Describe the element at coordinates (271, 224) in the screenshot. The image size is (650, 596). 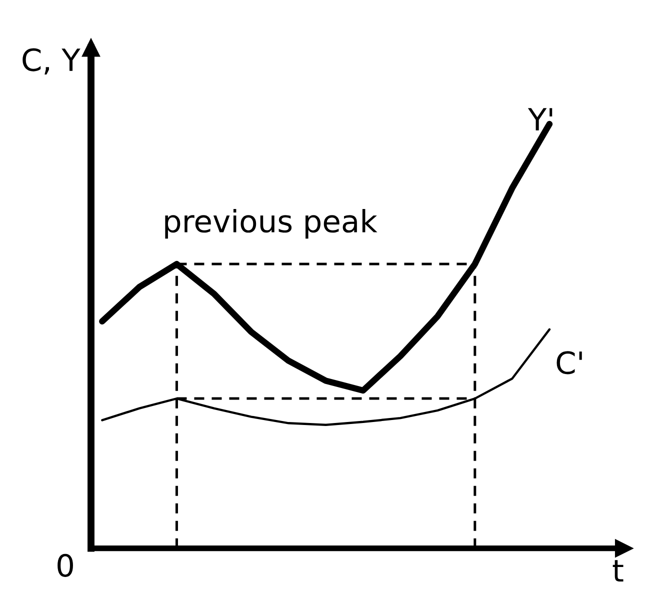
I see `annotation: previous peak` at that location.